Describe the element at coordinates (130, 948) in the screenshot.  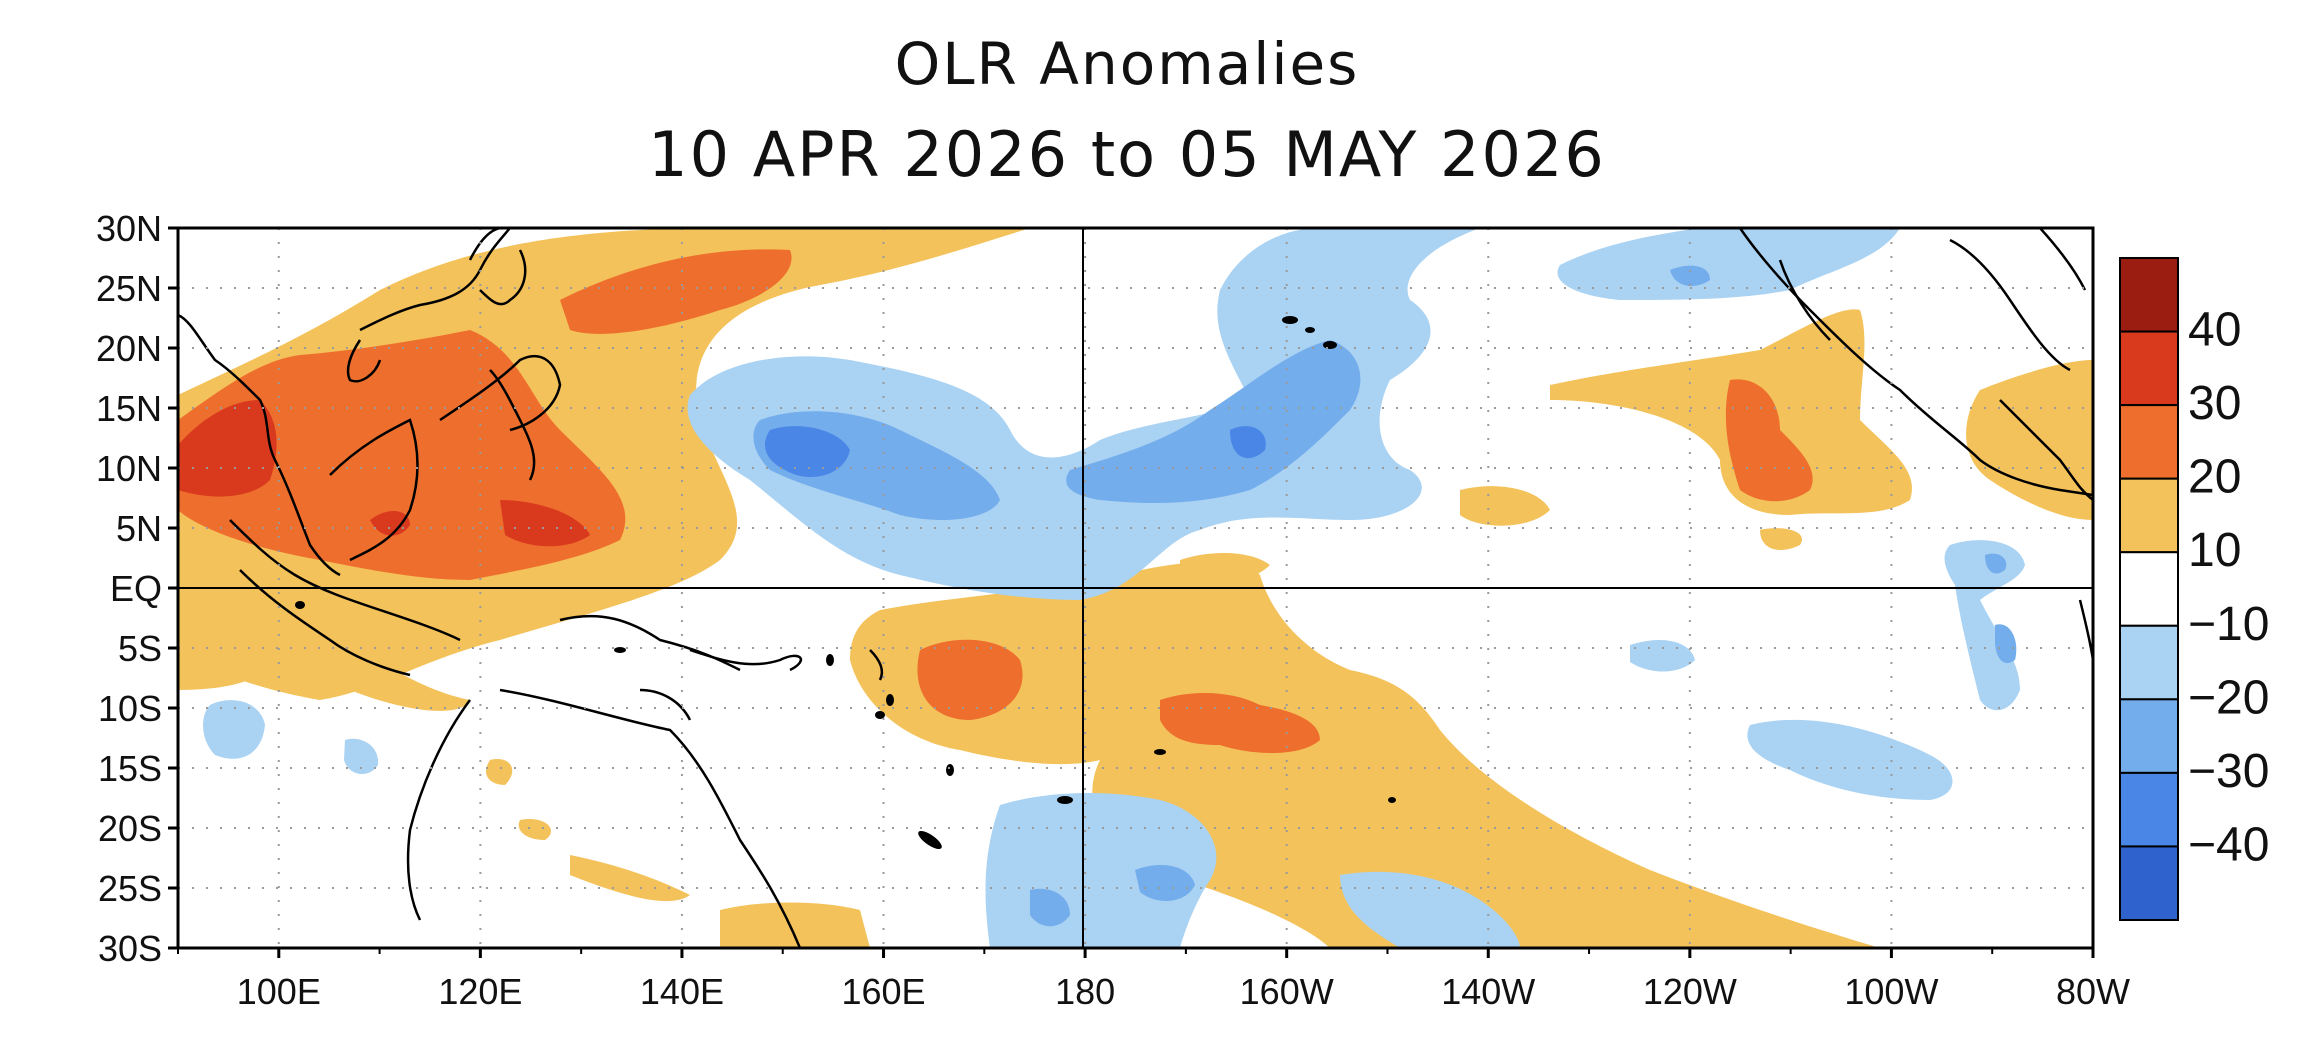
I see `lat-label: 30S` at that location.